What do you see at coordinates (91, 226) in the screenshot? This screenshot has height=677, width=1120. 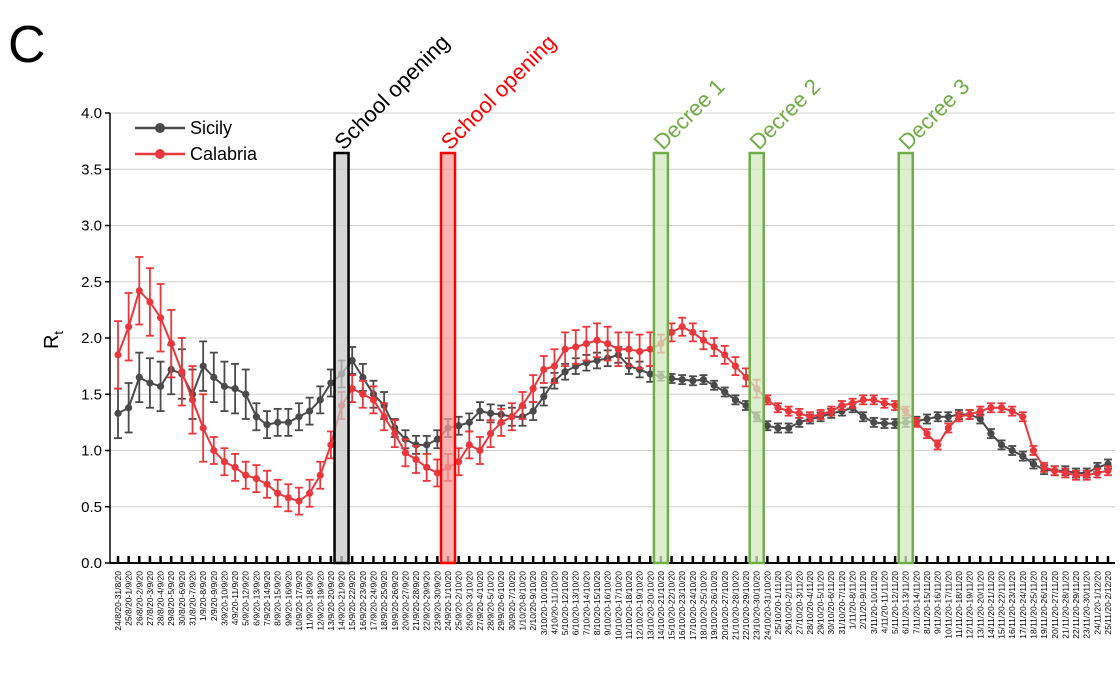 I see `y-tick-label: 3.0` at bounding box center [91, 226].